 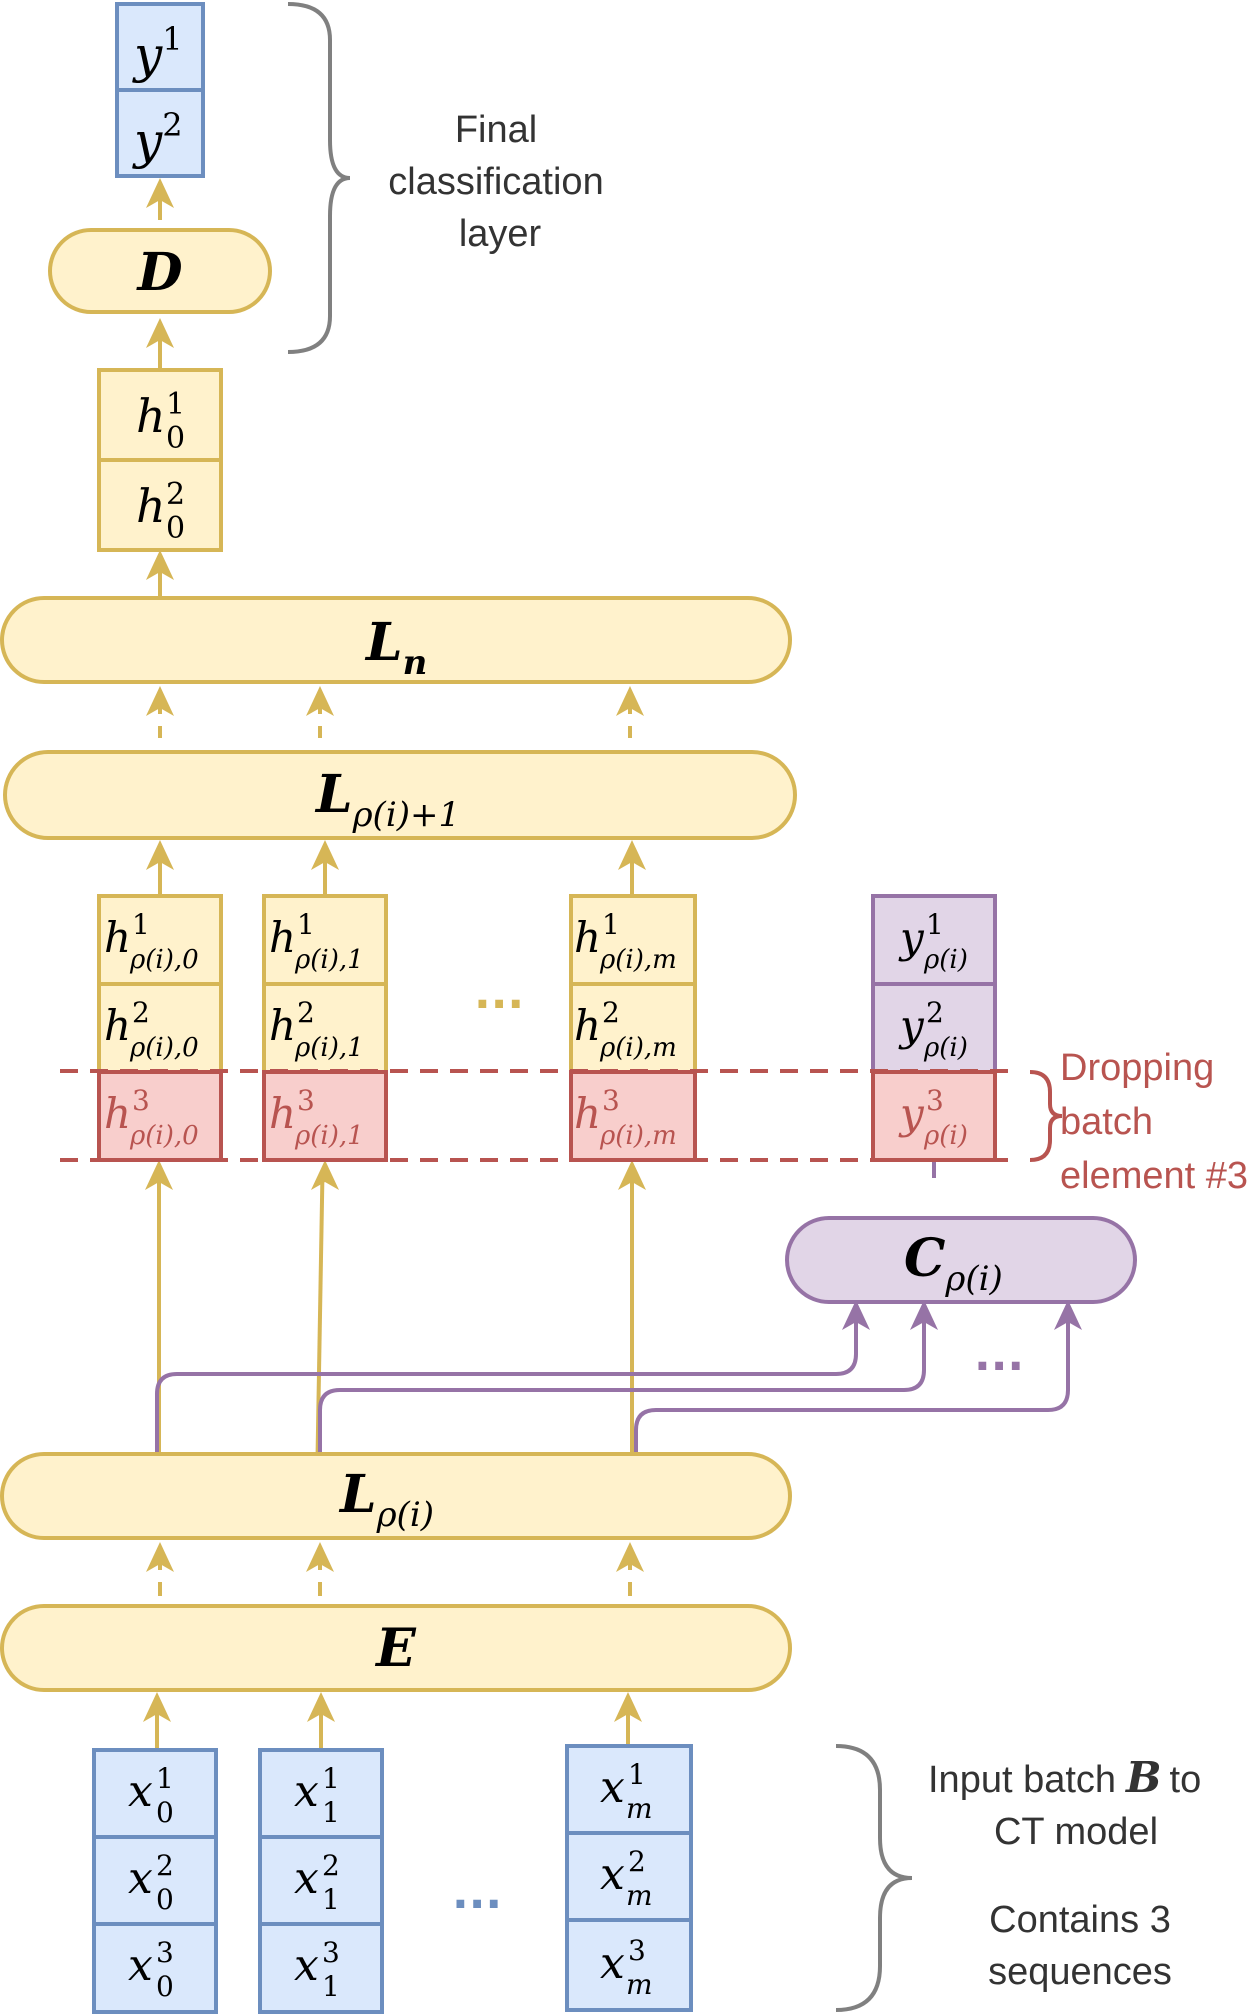 I want to click on output-label-2: y2, so click(x=157, y=138).